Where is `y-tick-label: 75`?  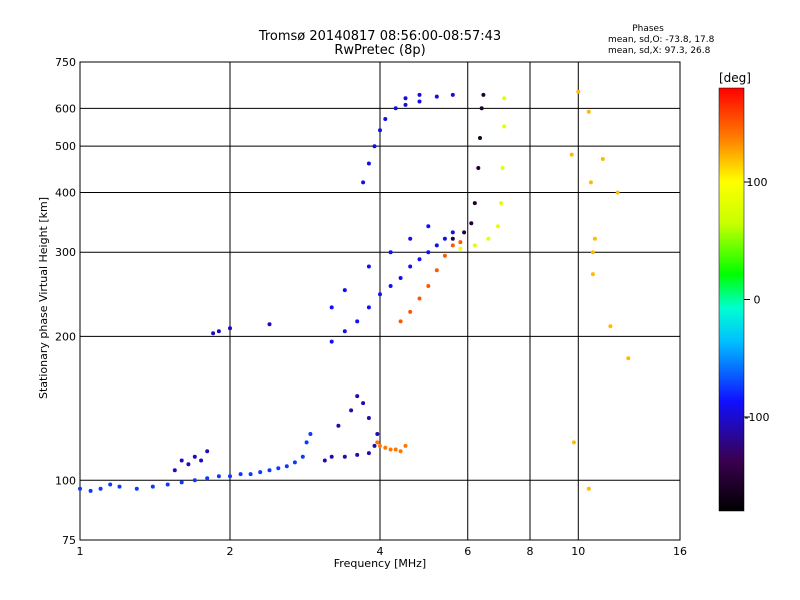 y-tick-label: 75 is located at coordinates (69, 540).